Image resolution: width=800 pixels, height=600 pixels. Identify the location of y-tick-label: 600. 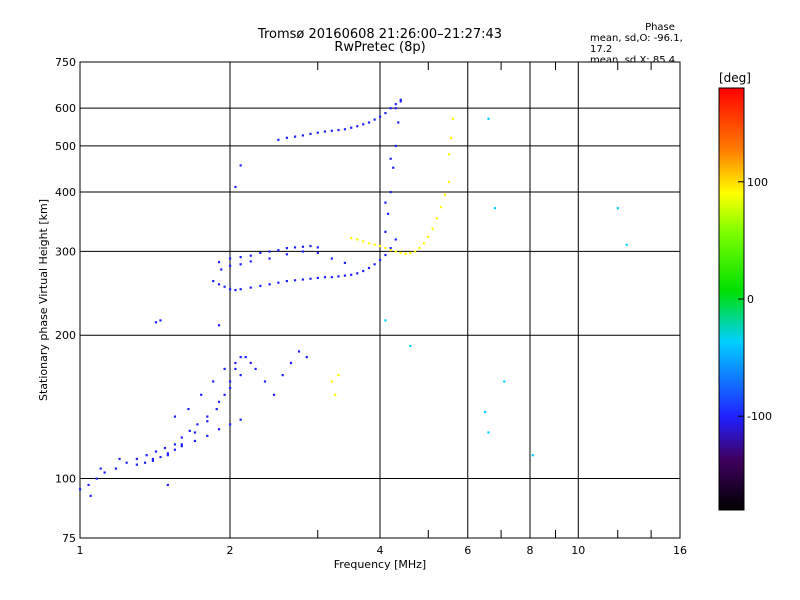
(65, 108).